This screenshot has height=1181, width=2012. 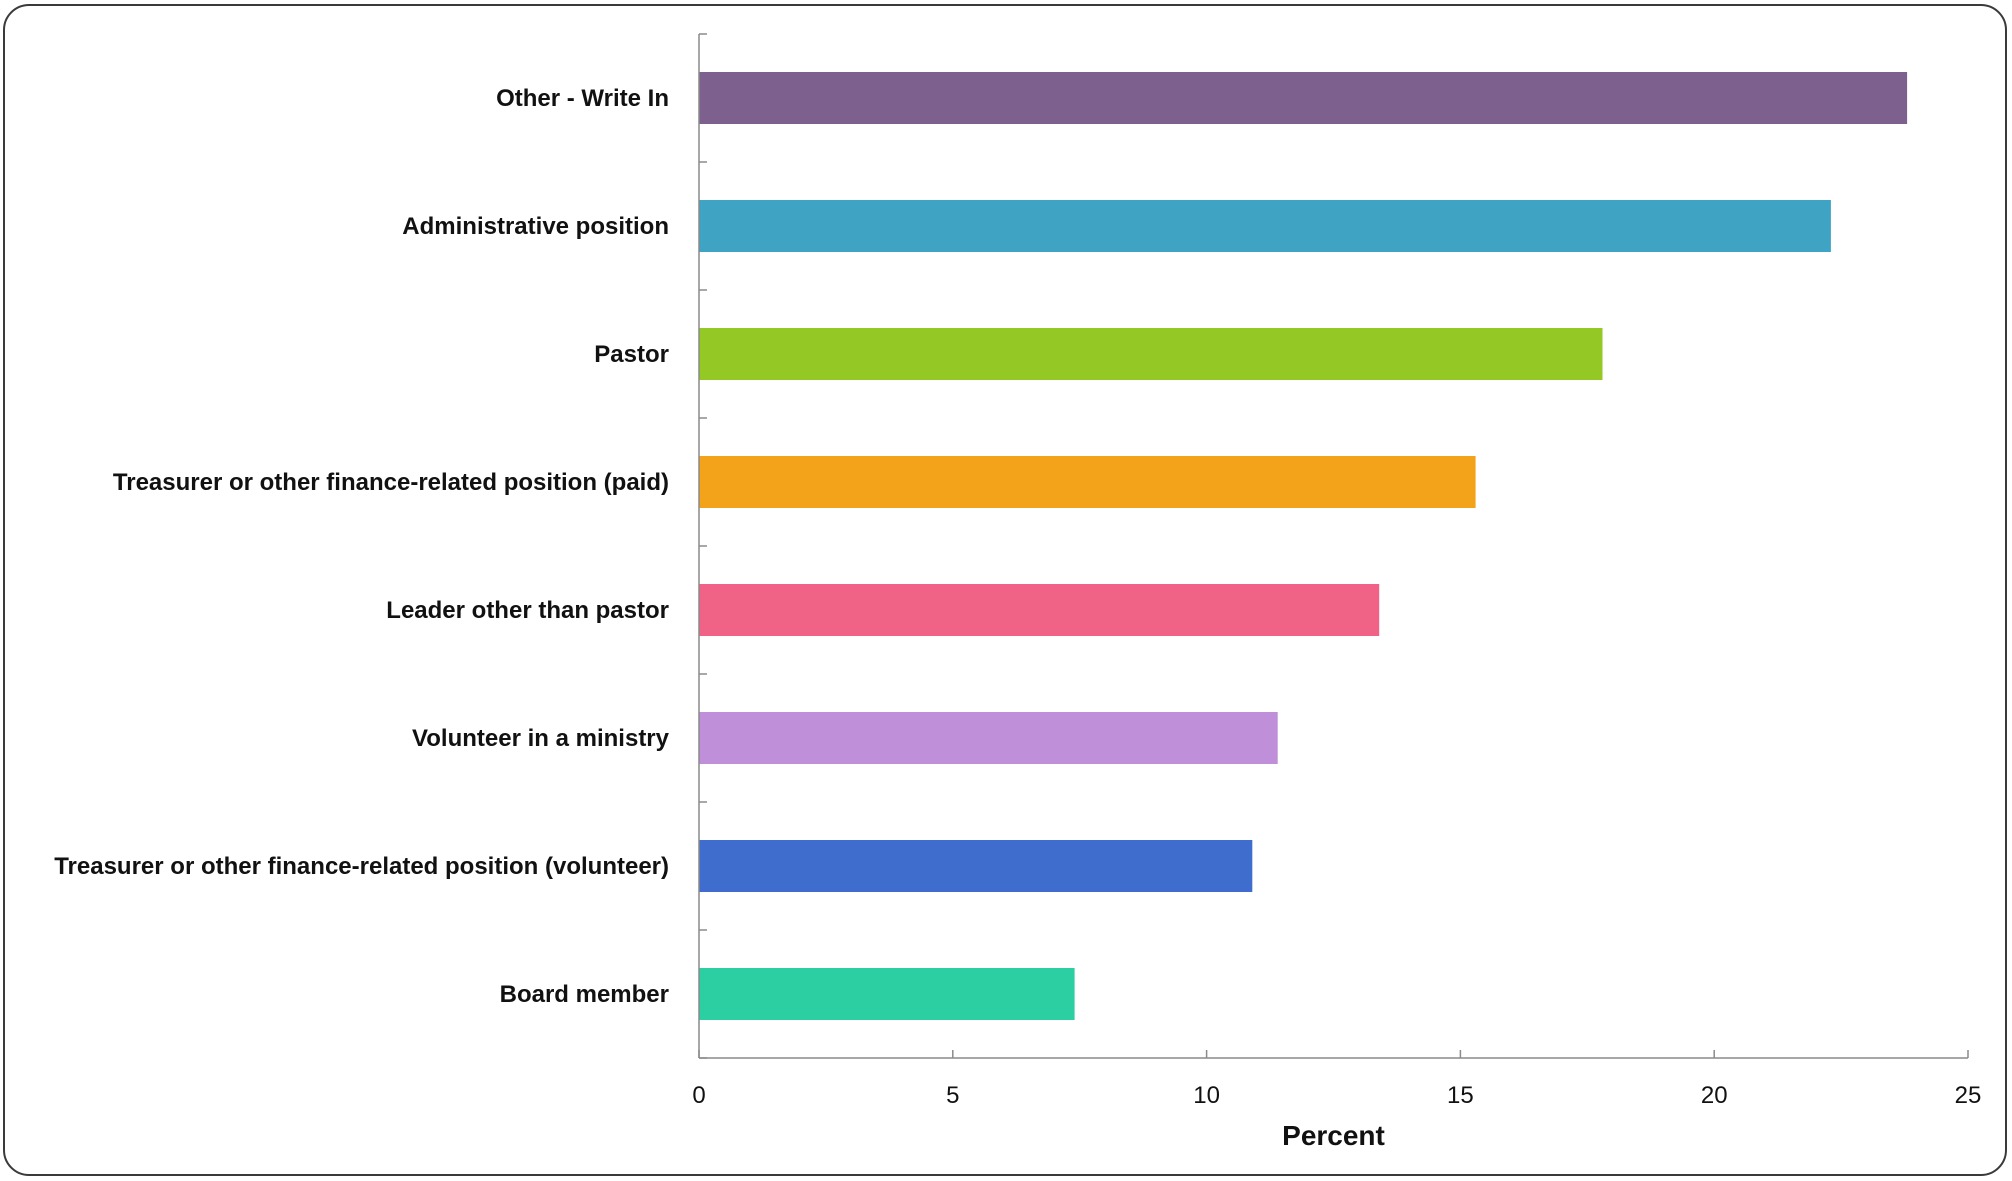 What do you see at coordinates (582, 98) in the screenshot?
I see `category-label: Other - Write In` at bounding box center [582, 98].